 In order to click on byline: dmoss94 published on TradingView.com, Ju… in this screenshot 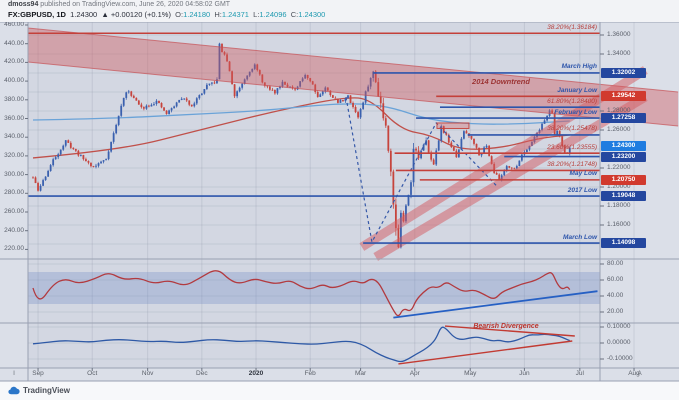, I will do `click(119, 4)`.